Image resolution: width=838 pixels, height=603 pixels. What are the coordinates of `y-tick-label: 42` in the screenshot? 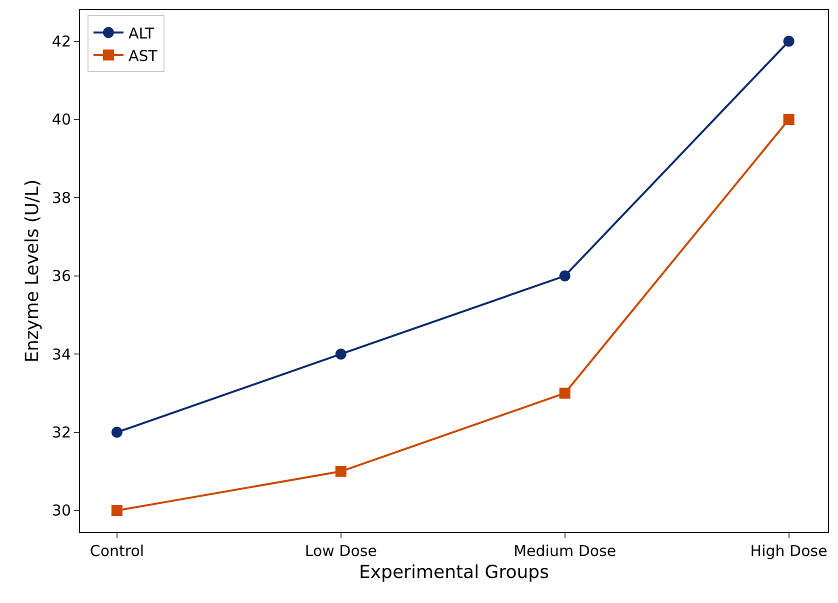 It's located at (61, 41).